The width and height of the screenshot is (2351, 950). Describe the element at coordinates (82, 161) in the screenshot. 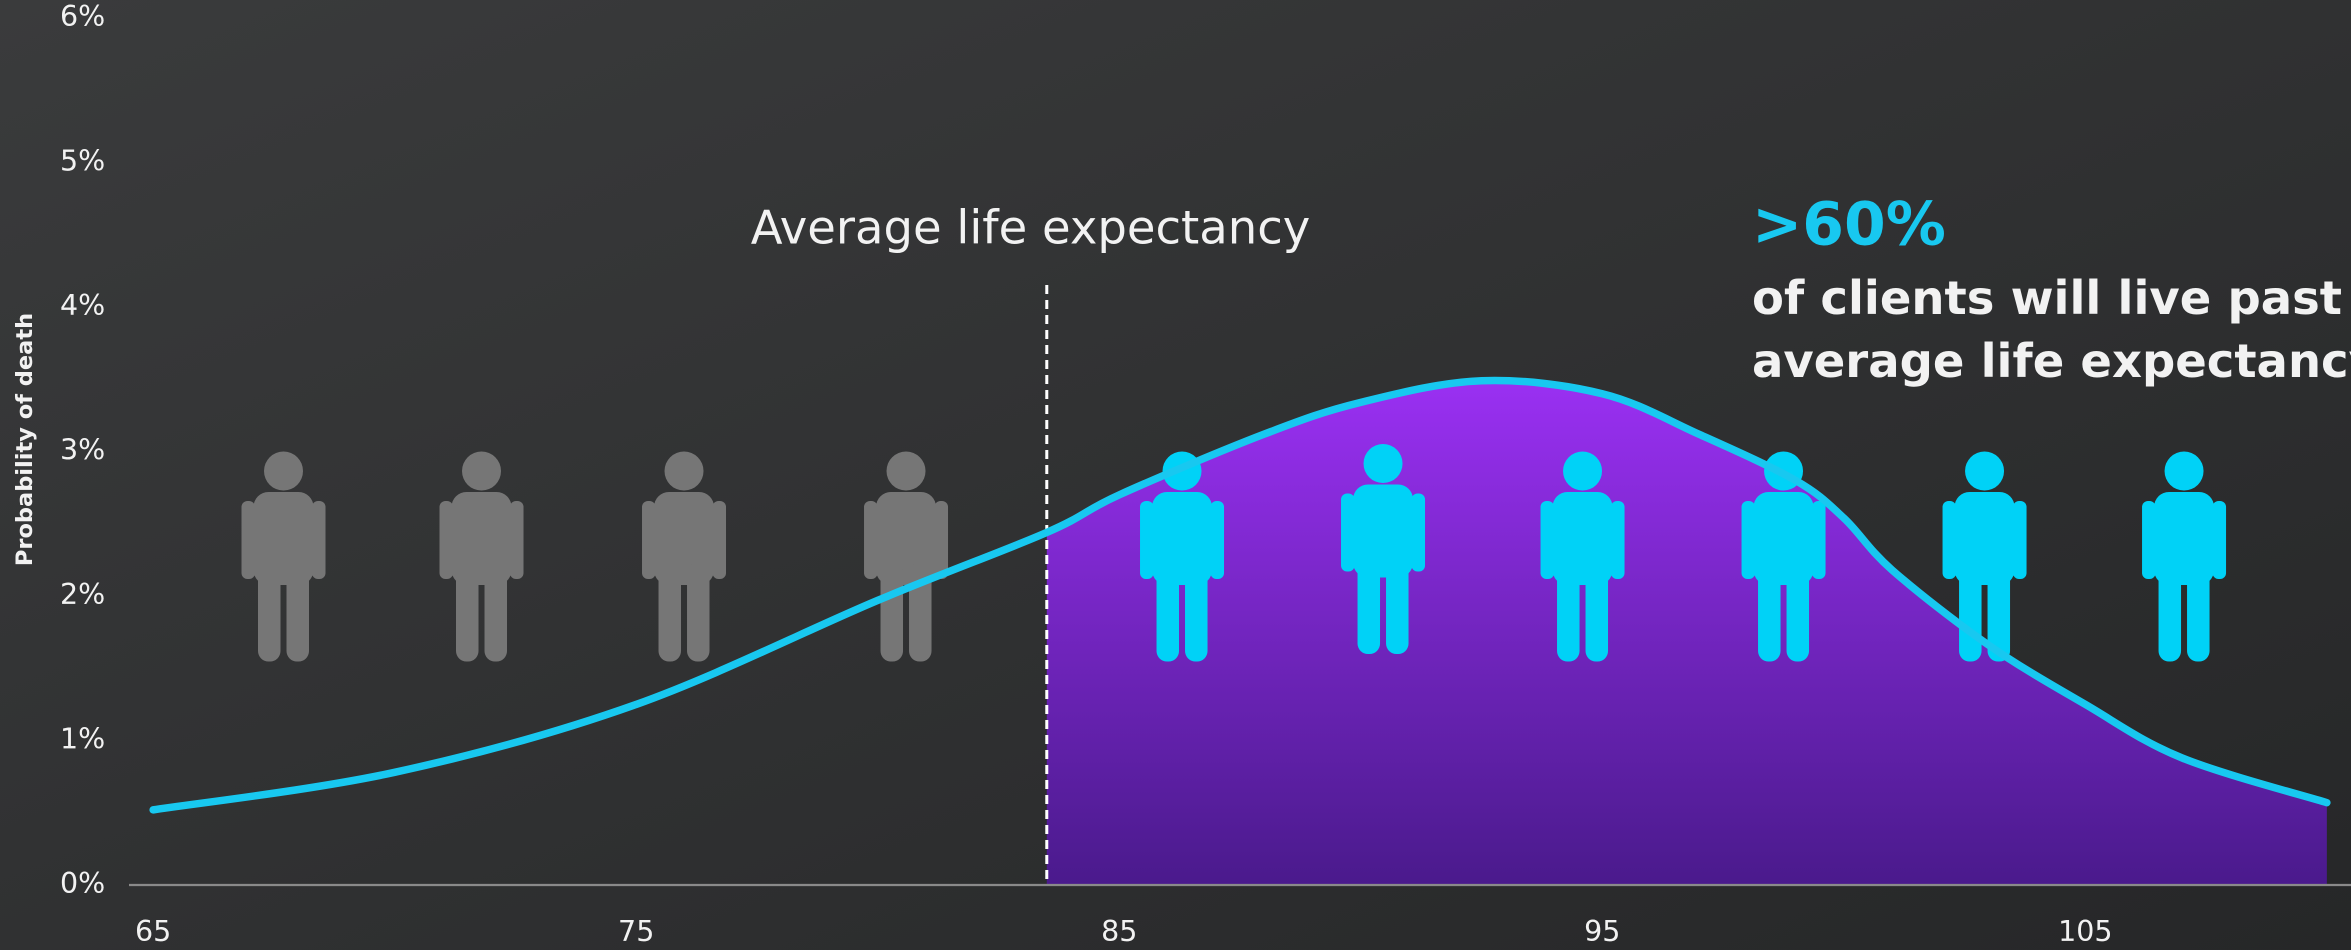

I see `y-tick-label: 5%` at that location.